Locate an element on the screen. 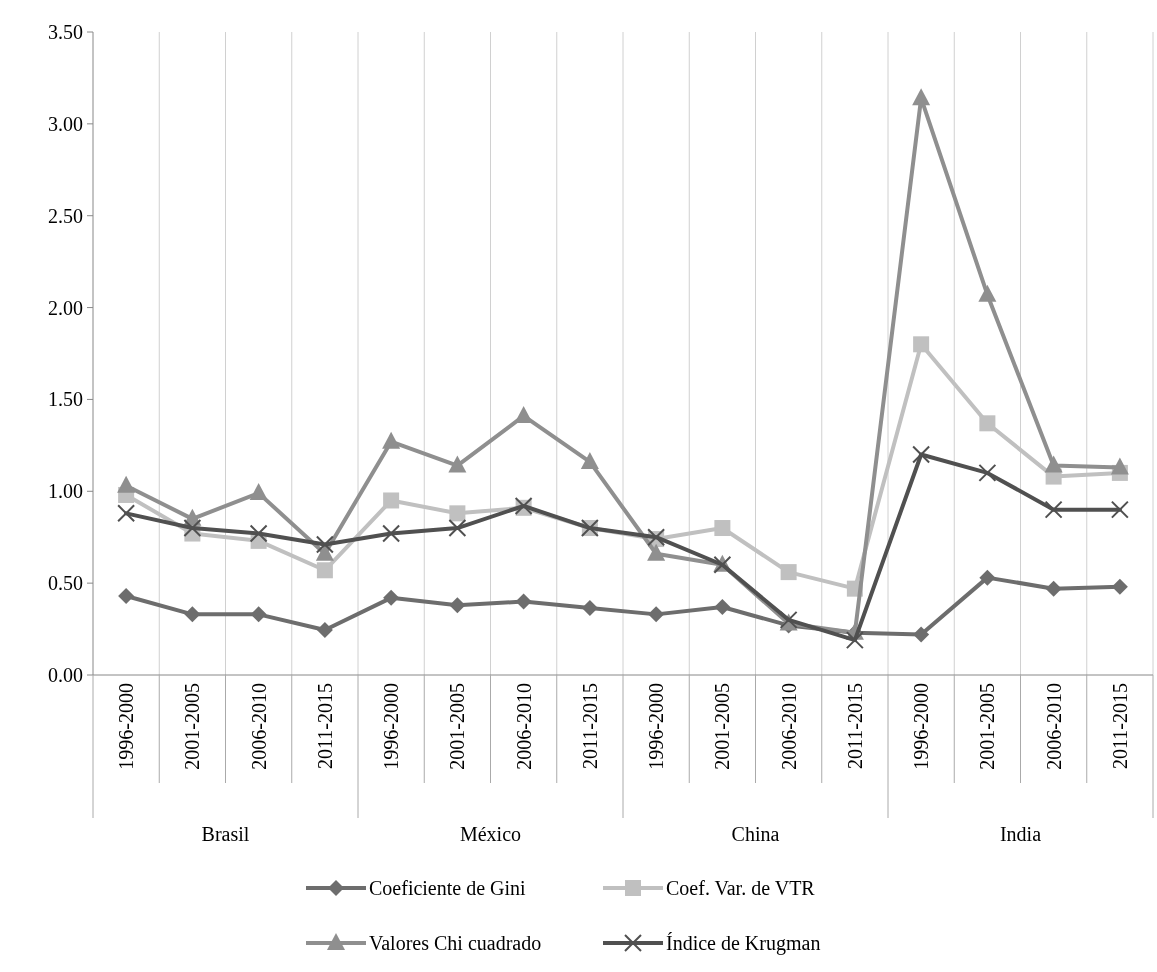 This screenshot has height=972, width=1157. legend-label: Coeficiente de Gini is located at coordinates (448, 888).